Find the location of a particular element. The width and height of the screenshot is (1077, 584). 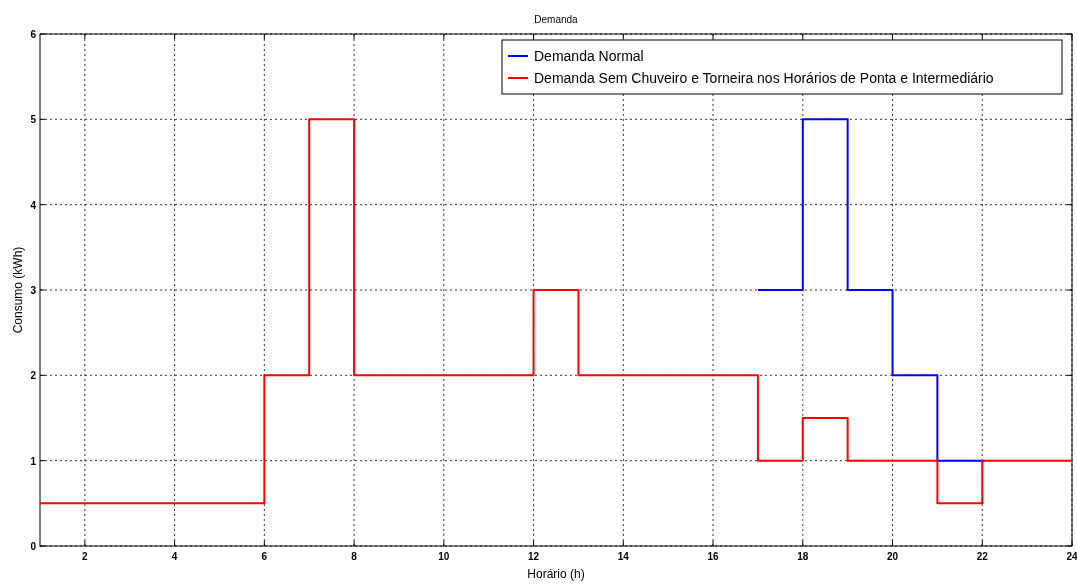

x-tick-label: 24 is located at coordinates (1071, 556).